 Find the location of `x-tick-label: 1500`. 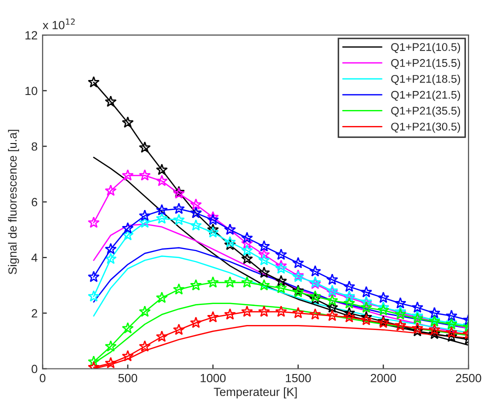

x-tick-label: 1500 is located at coordinates (298, 378).